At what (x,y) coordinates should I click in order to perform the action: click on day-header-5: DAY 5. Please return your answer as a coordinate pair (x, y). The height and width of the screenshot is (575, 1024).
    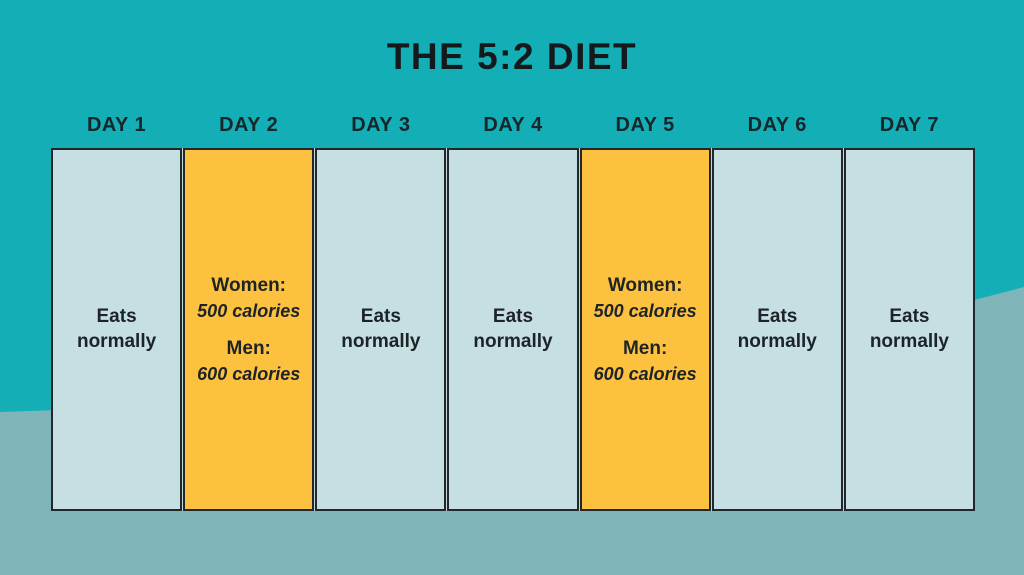
    Looking at the image, I should click on (645, 125).